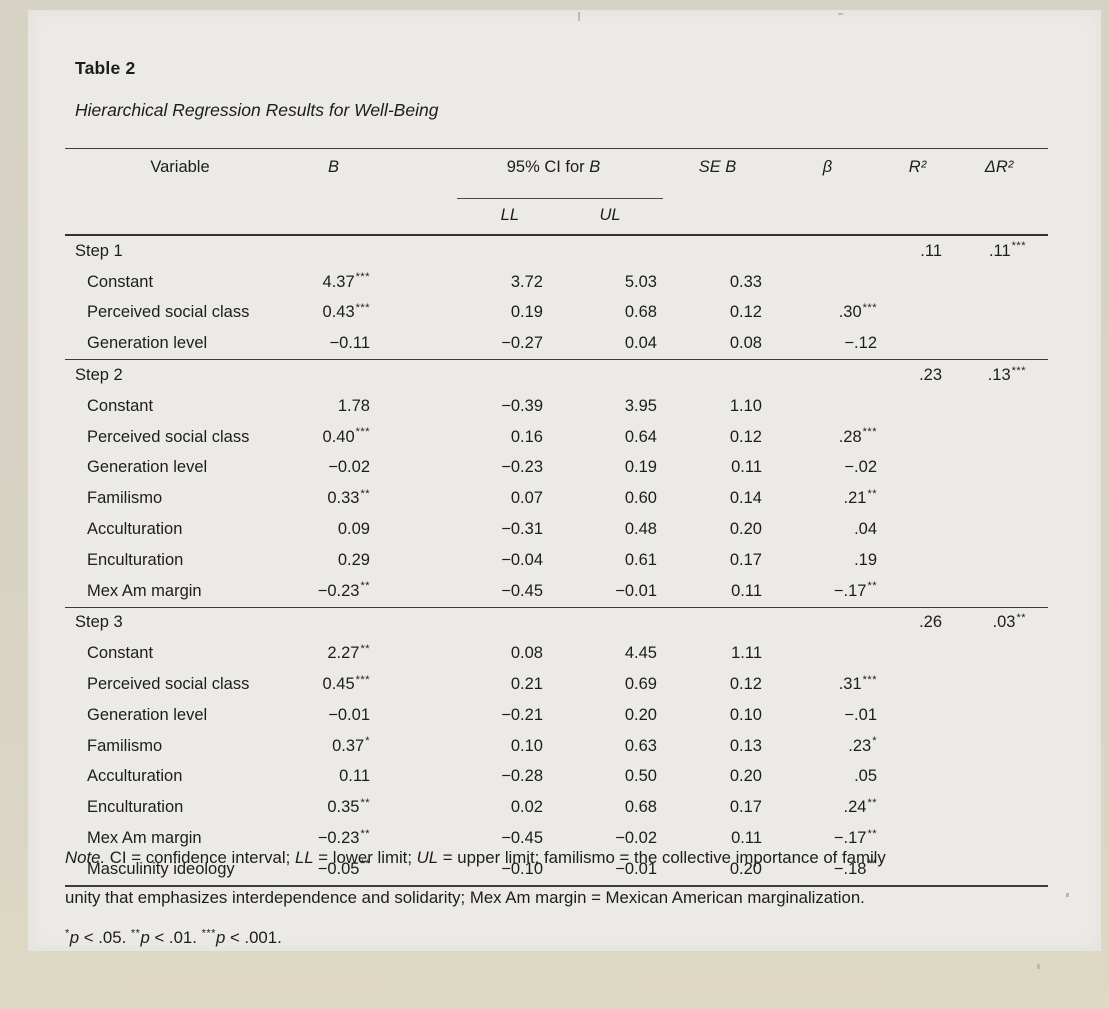 Image resolution: width=1109 pixels, height=1009 pixels. Describe the element at coordinates (105, 68) in the screenshot. I see `table-number: Table 2` at that location.